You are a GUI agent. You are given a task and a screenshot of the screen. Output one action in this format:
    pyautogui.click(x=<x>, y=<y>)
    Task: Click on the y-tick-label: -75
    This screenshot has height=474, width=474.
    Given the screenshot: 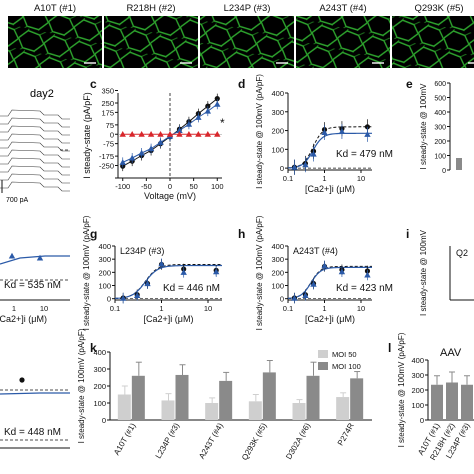 What is the action you would take?
    pyautogui.click(x=108, y=144)
    